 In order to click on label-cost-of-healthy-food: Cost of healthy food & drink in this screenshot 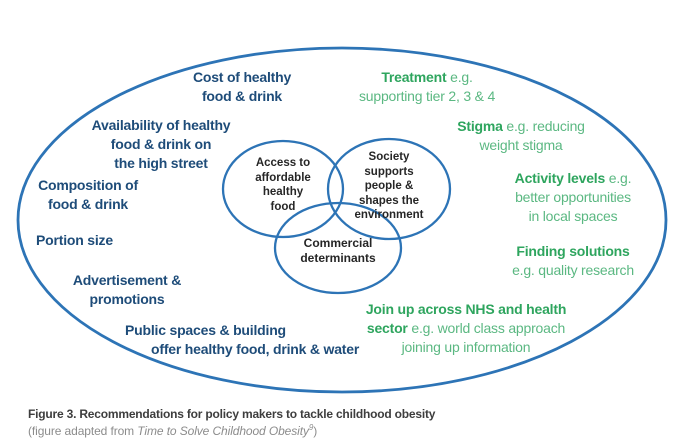, I will do `click(242, 87)`.